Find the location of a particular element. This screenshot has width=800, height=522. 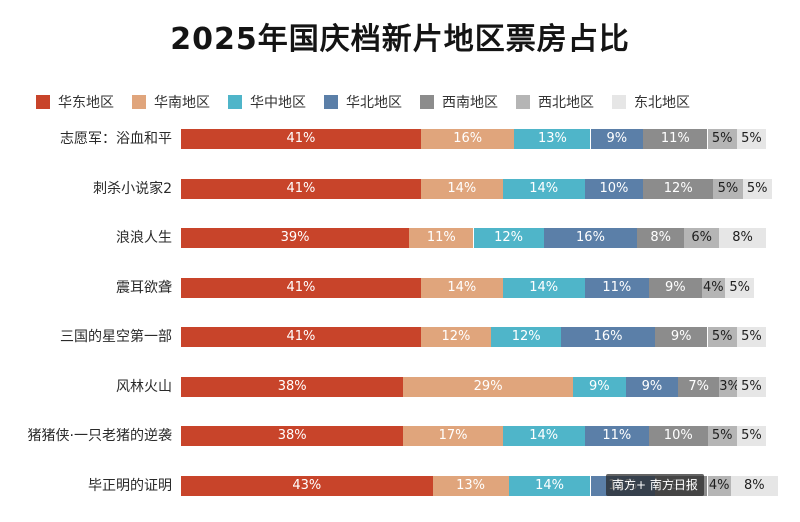

data-label: 4% is located at coordinates (713, 287).